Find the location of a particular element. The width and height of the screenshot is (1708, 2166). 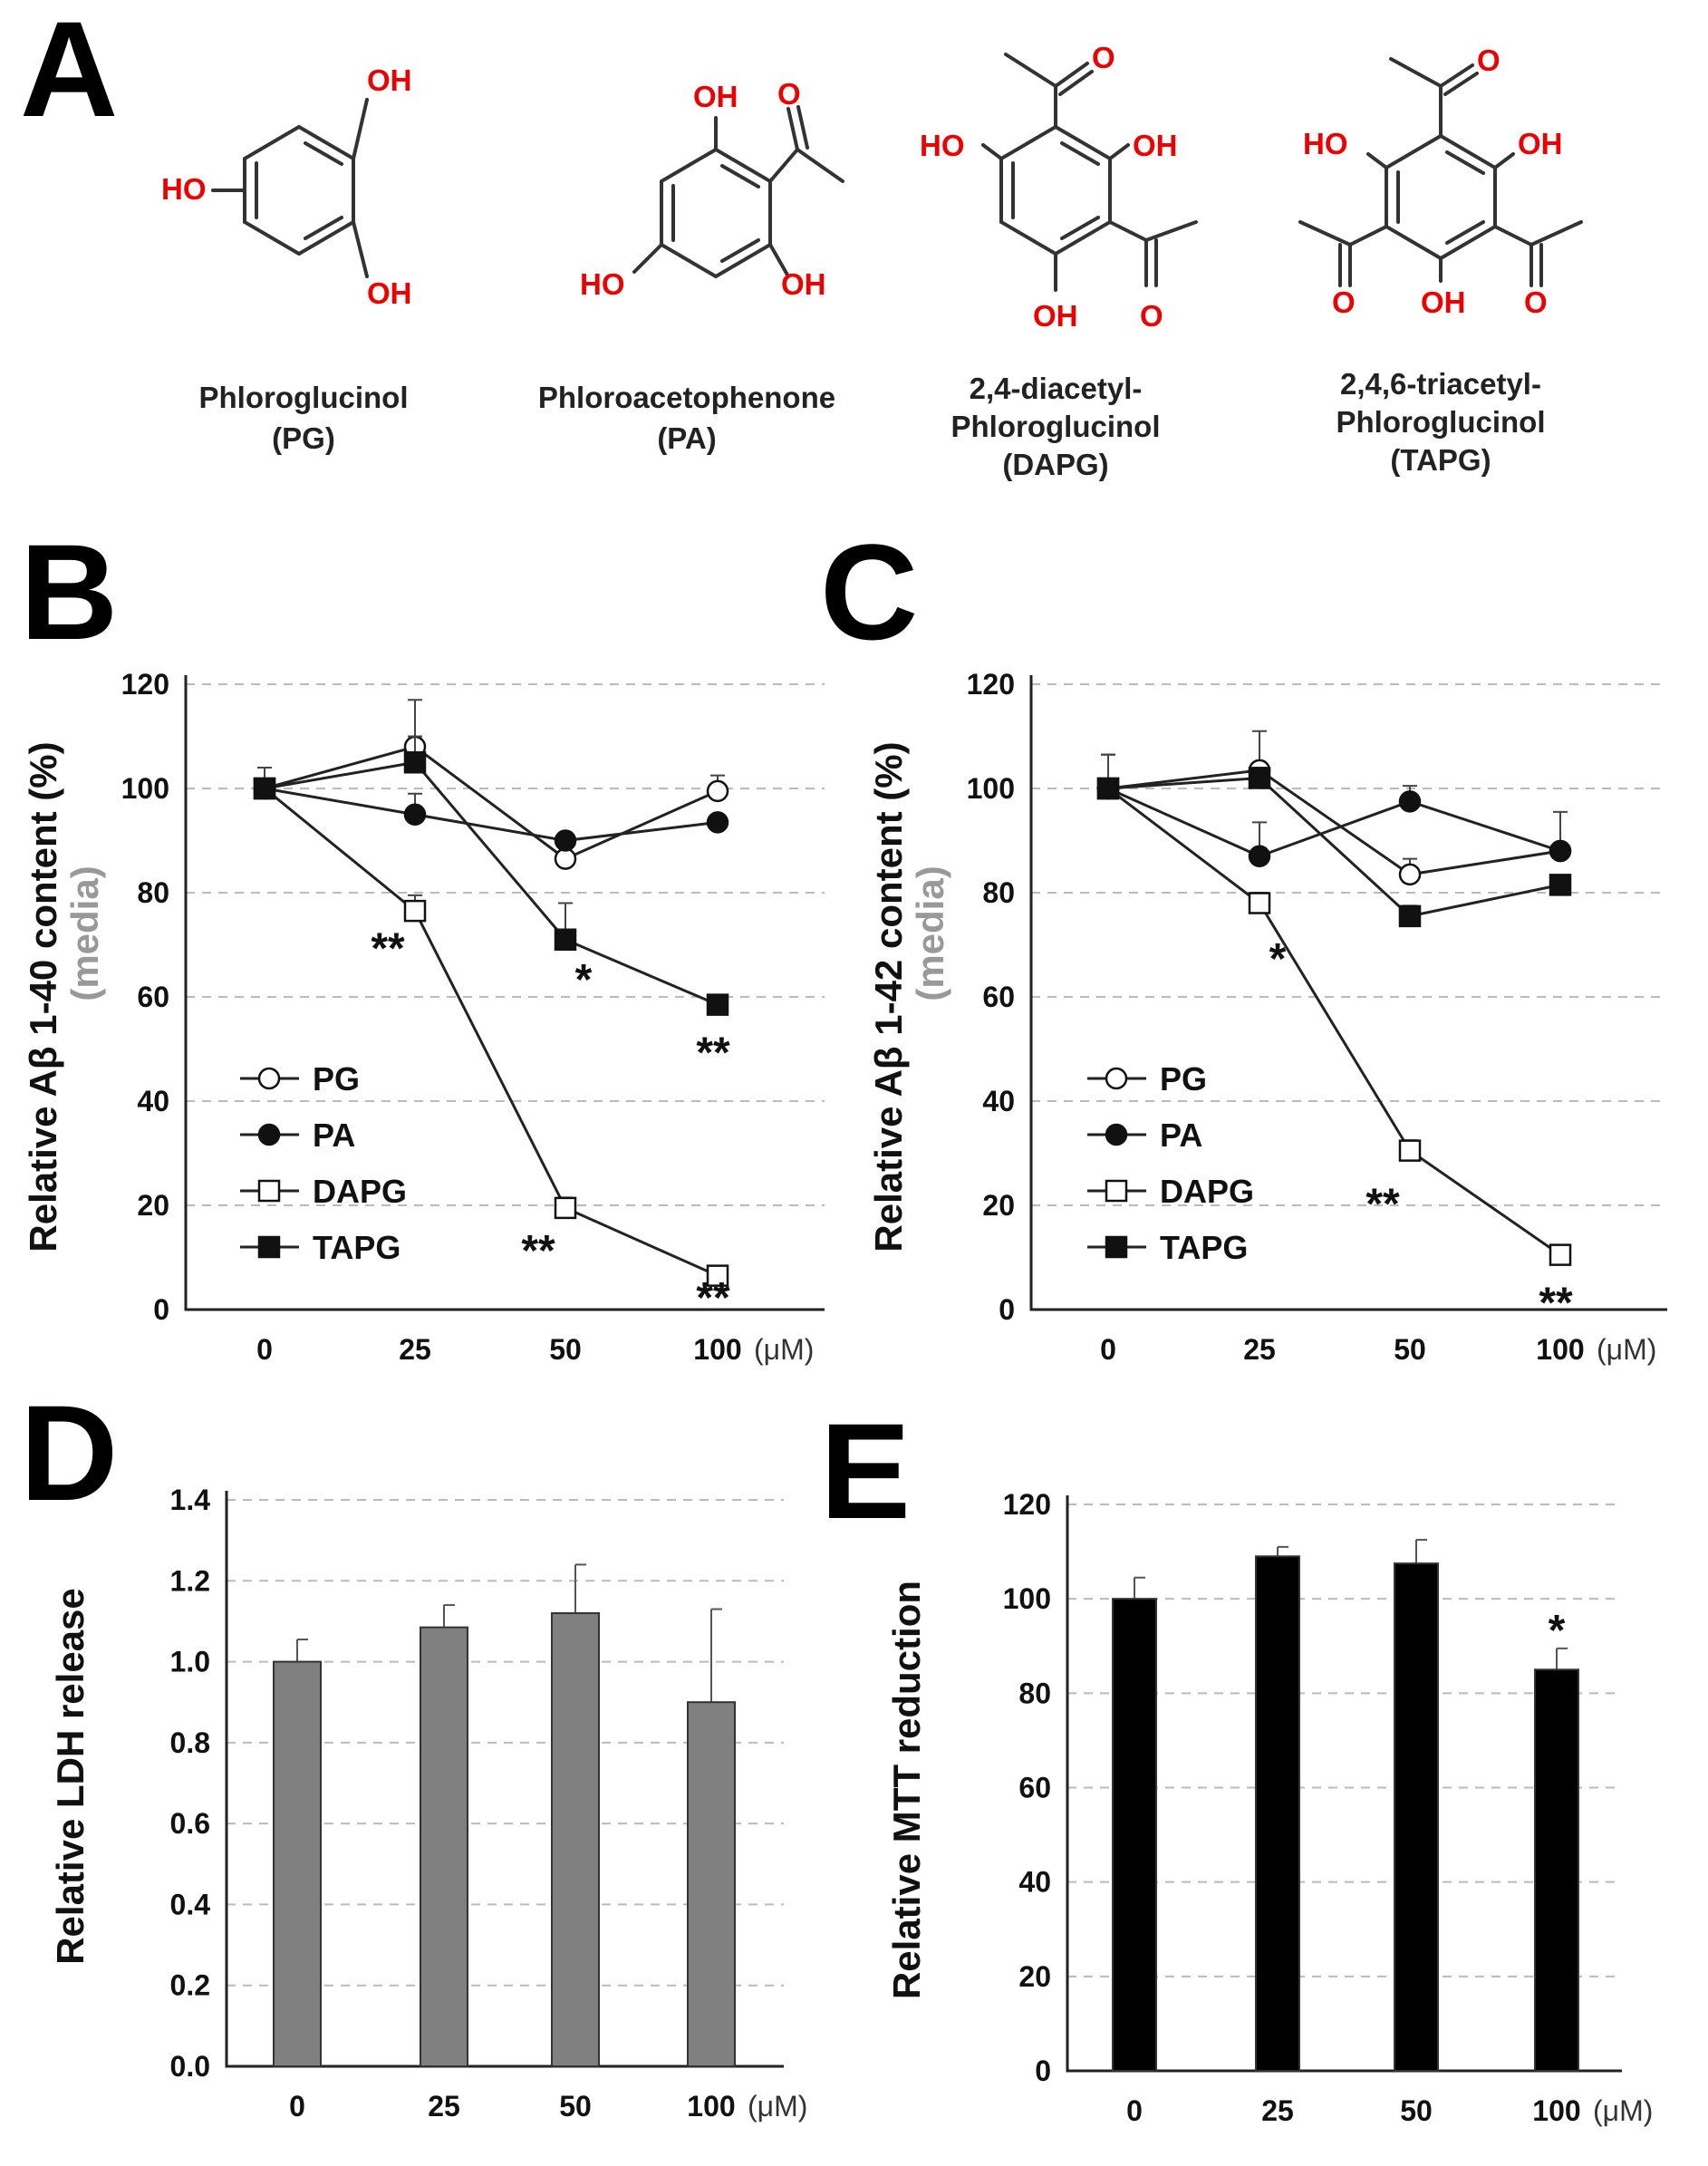

y-tick-label: 1.2 is located at coordinates (190, 1580).